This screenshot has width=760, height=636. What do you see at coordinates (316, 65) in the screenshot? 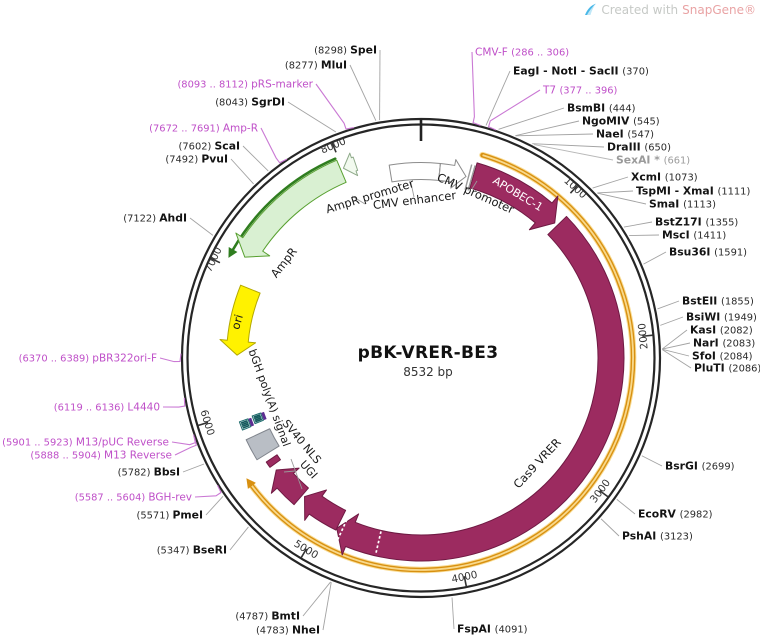
I see `site-label-mlui: (8277) MluI` at bounding box center [316, 65].